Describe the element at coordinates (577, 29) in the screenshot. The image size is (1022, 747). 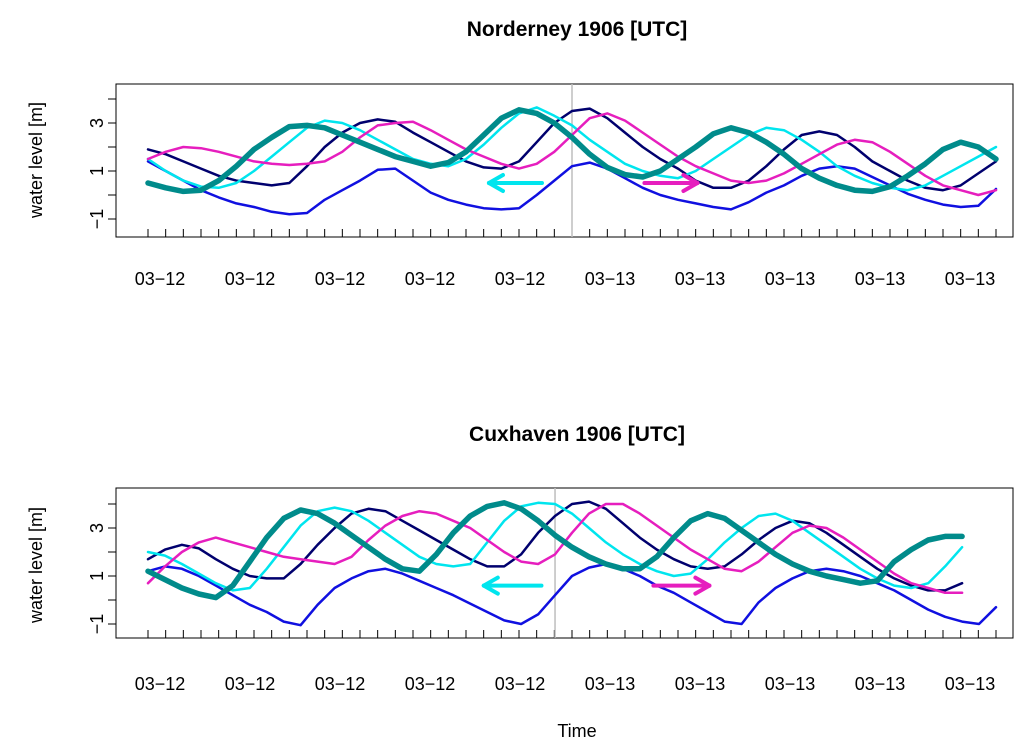
I see `chart-title: Norderney 1906 [UTC]` at that location.